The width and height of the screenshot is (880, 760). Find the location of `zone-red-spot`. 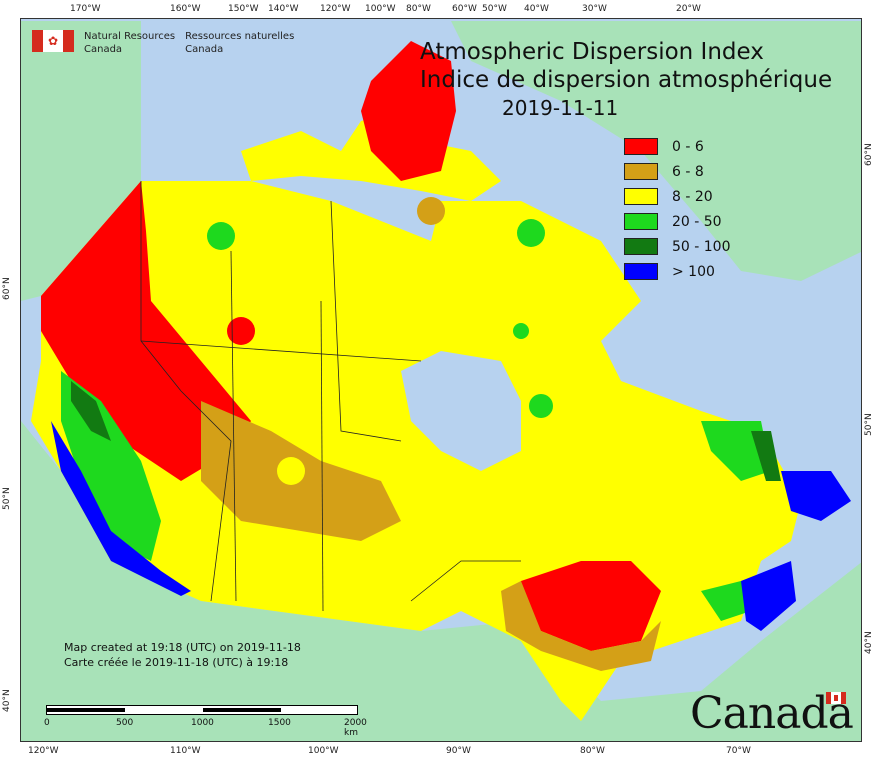

zone-red-spot is located at coordinates (241, 331).